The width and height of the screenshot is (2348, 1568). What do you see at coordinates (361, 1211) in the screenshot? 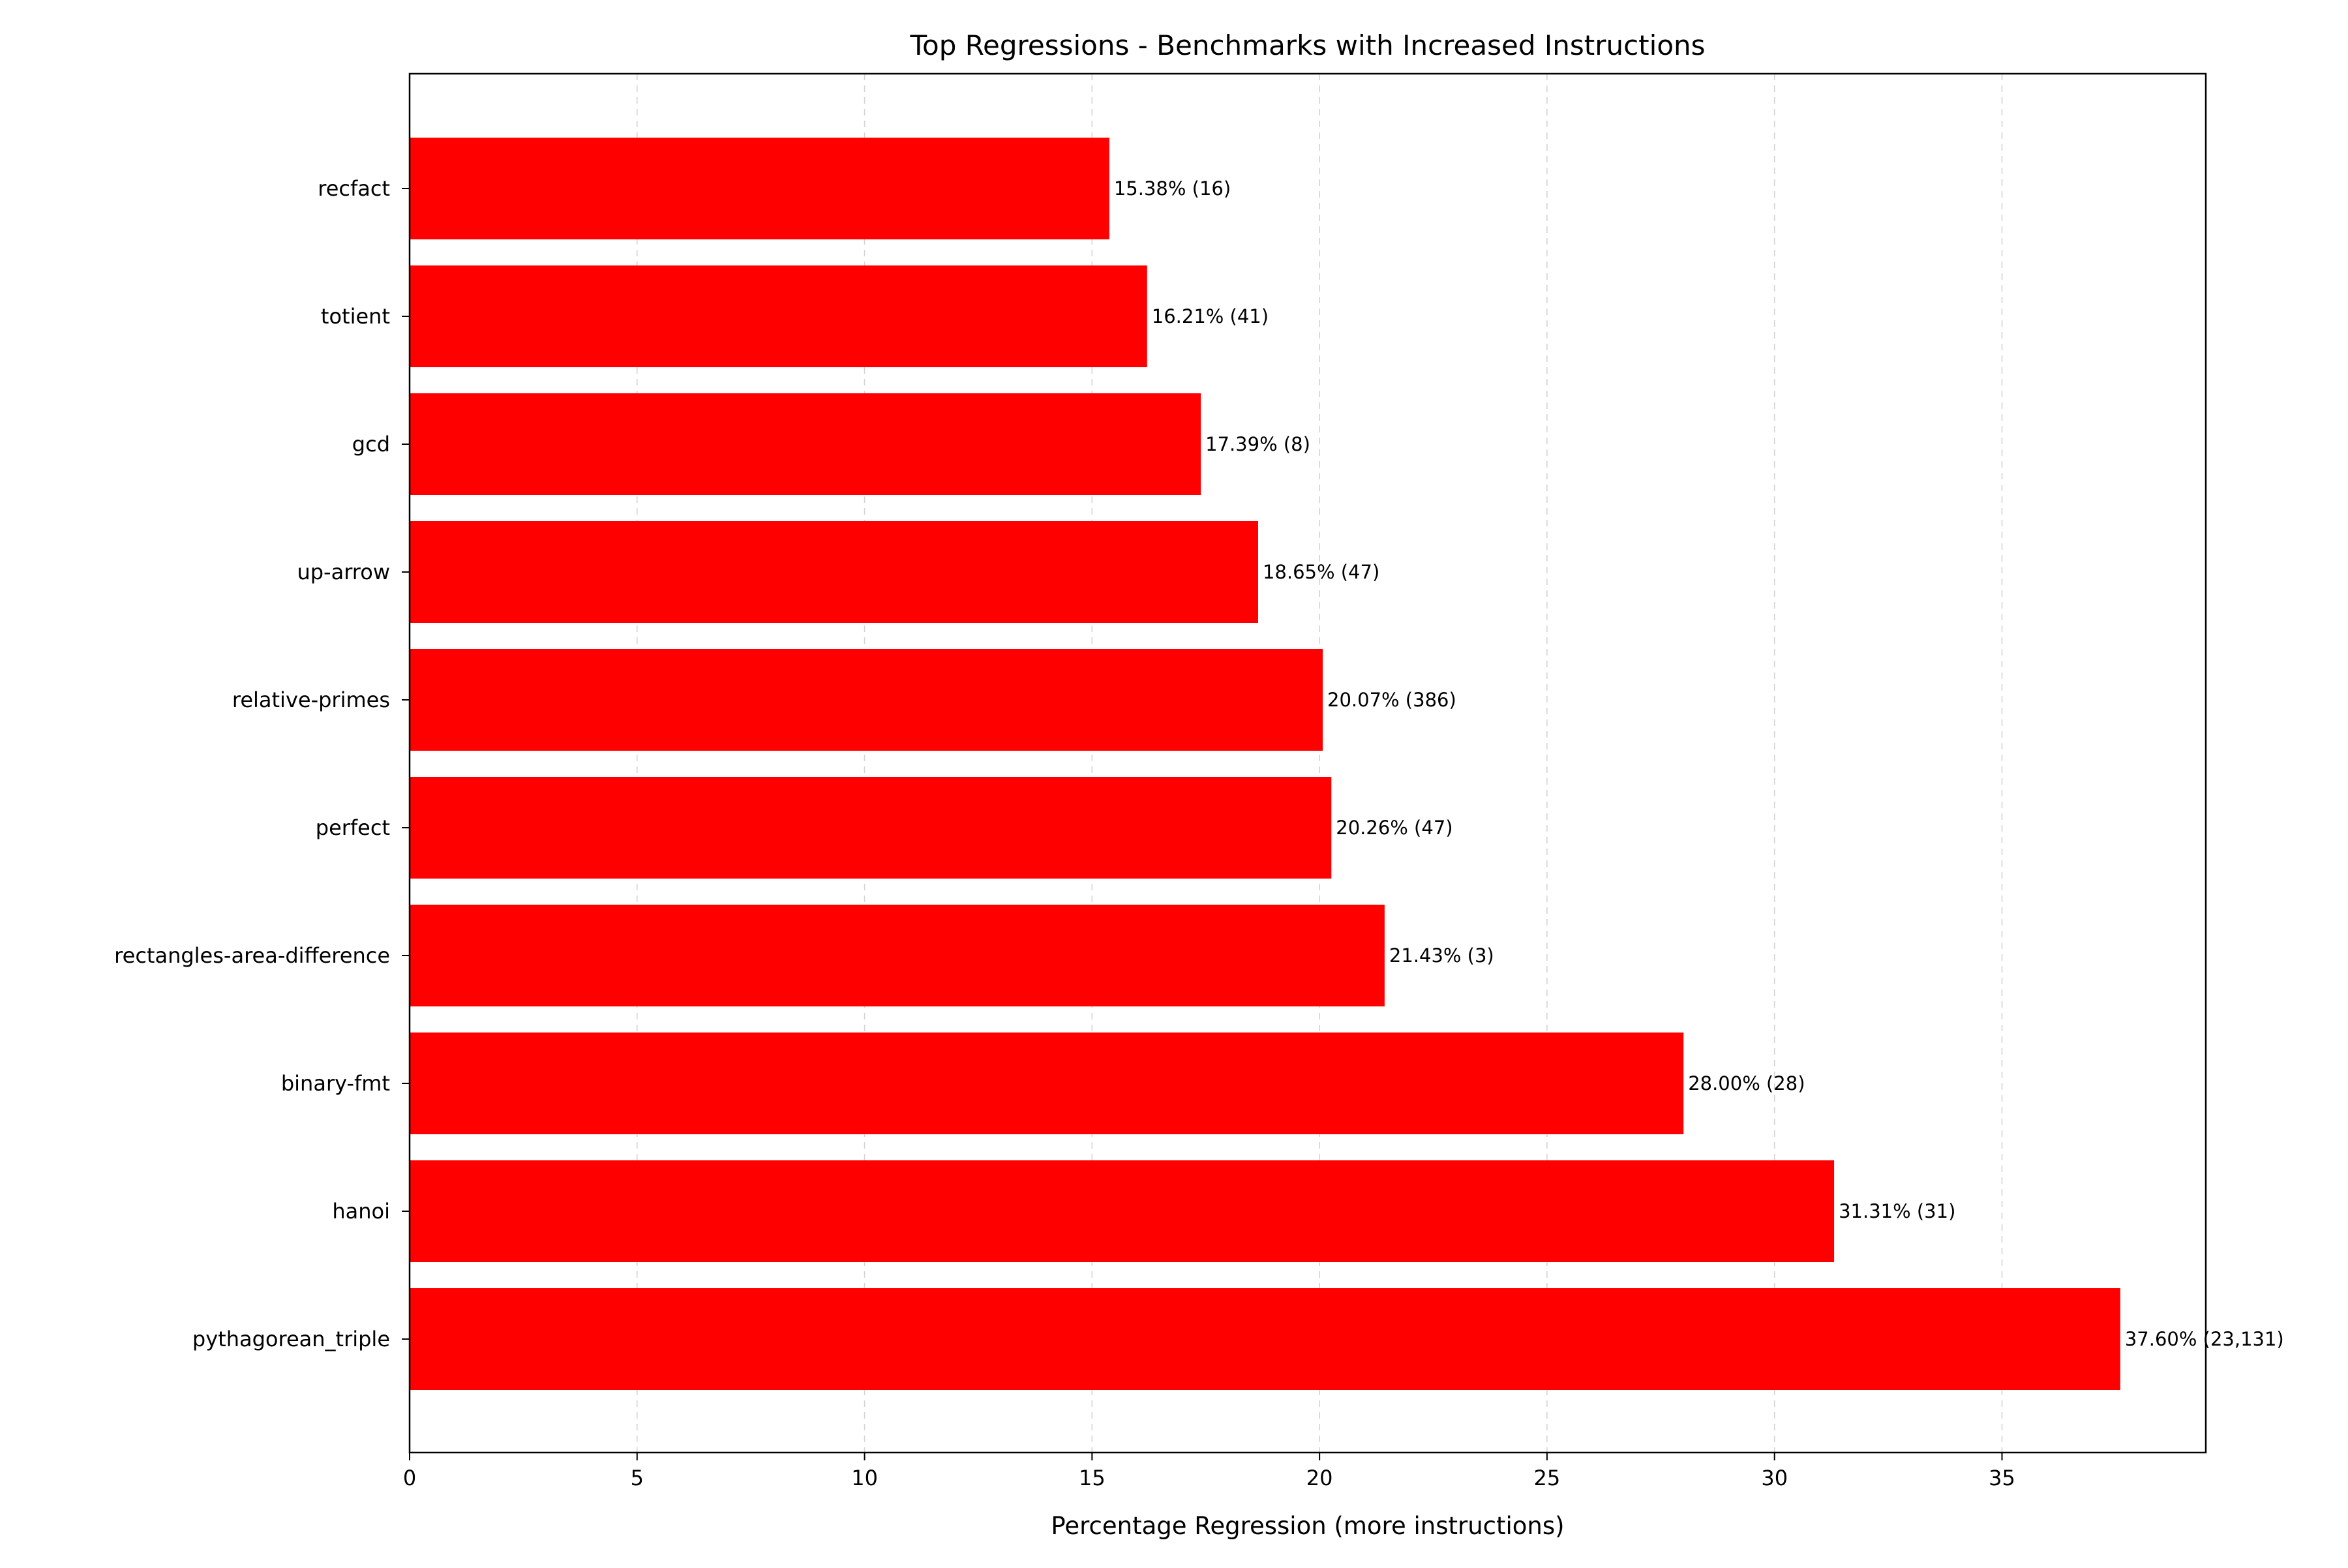
I see `y-tick-label: hanoi` at bounding box center [361, 1211].